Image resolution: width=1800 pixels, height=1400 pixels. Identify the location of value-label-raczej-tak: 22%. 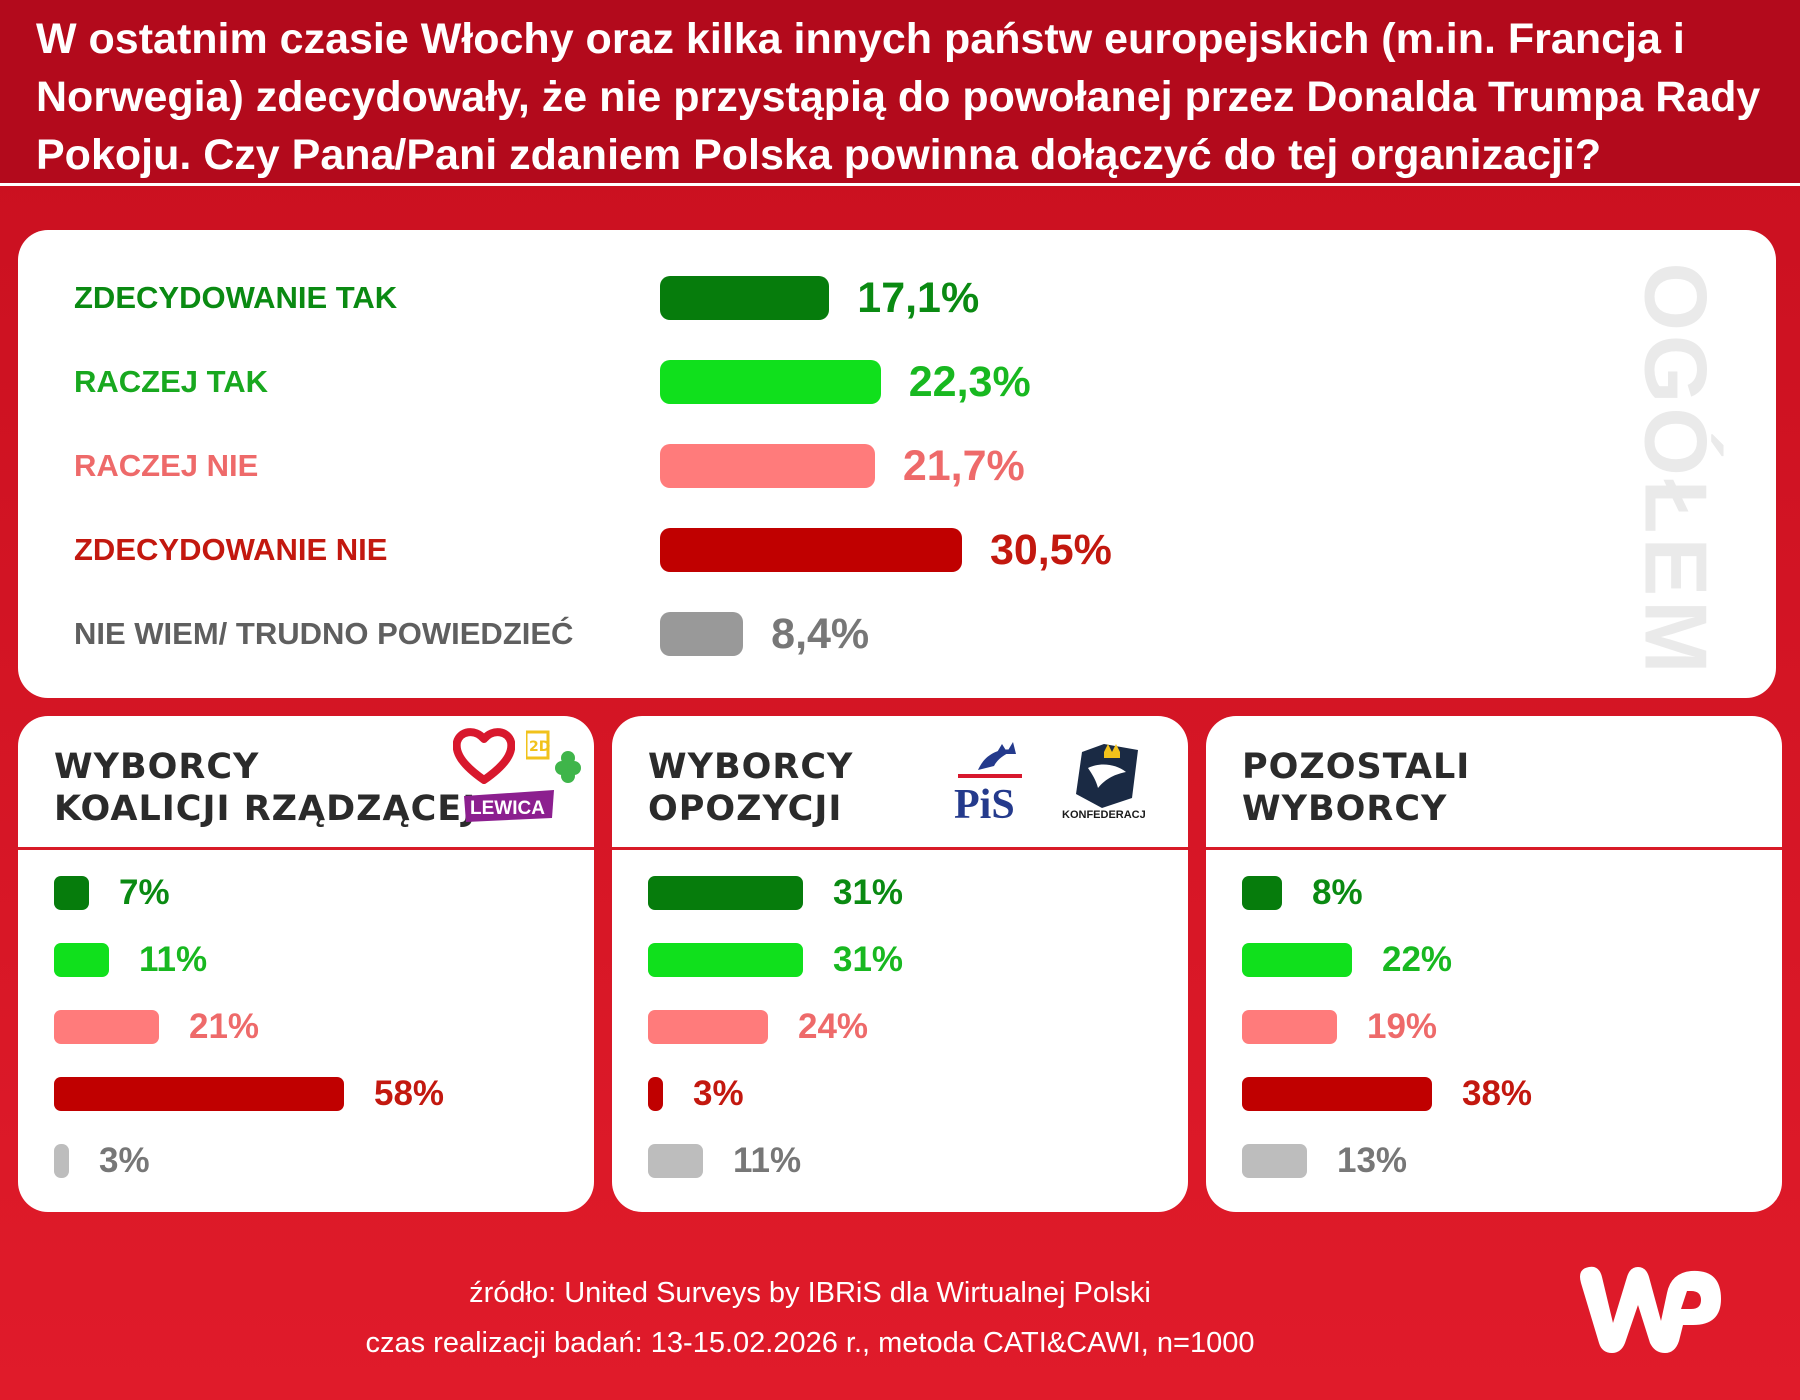
(1417, 959).